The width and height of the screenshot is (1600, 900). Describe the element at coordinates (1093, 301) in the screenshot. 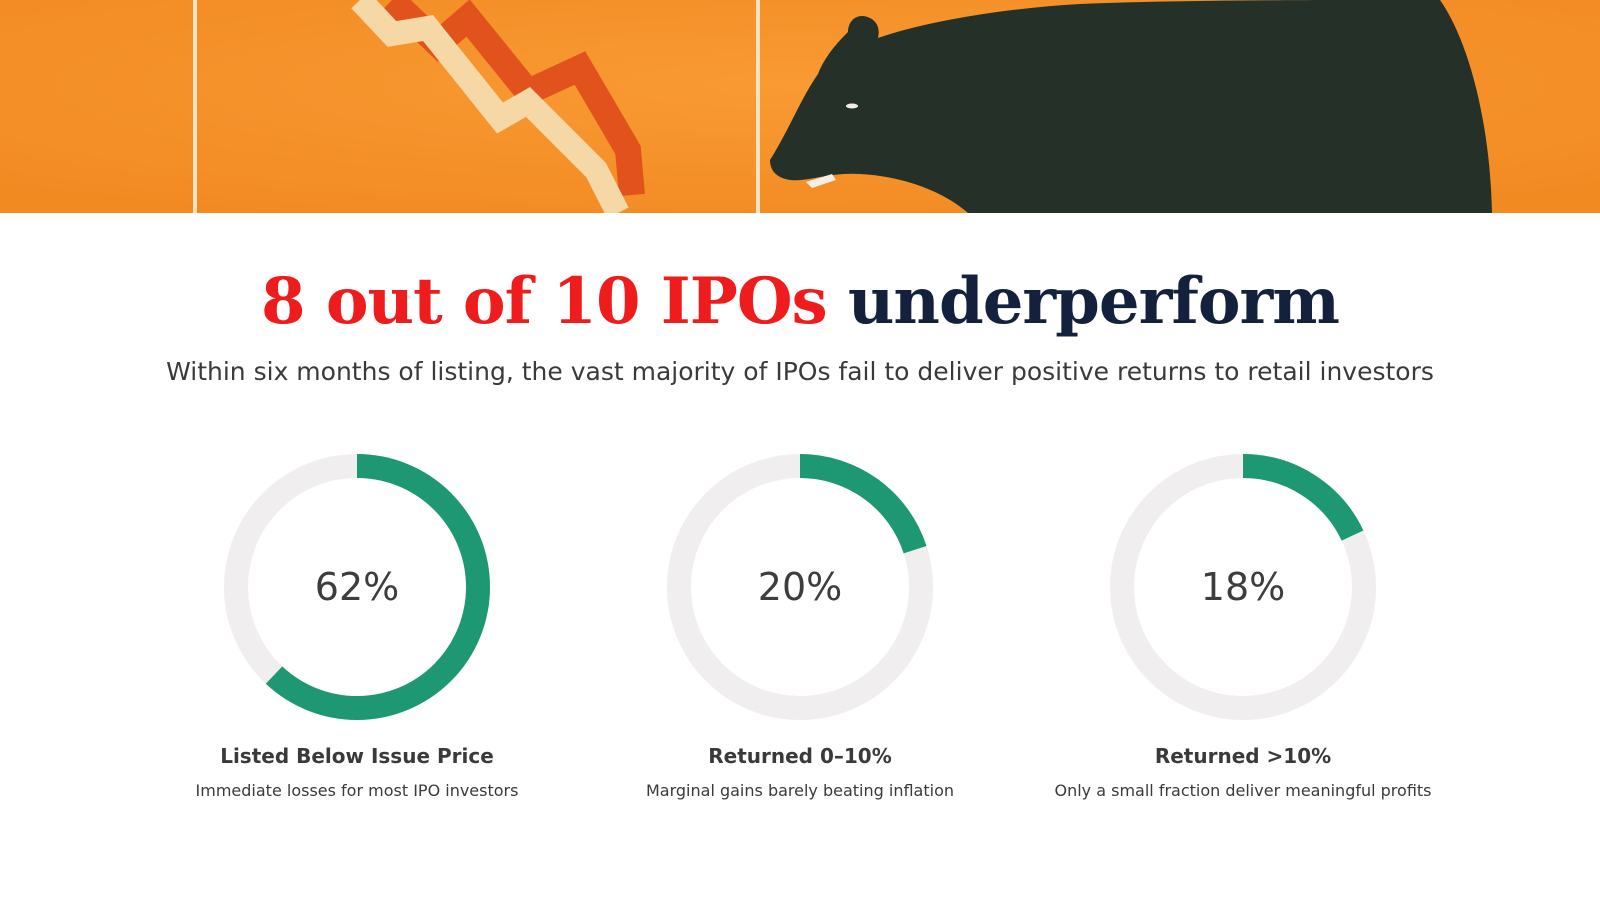

I see `headline-rest: underperform` at that location.